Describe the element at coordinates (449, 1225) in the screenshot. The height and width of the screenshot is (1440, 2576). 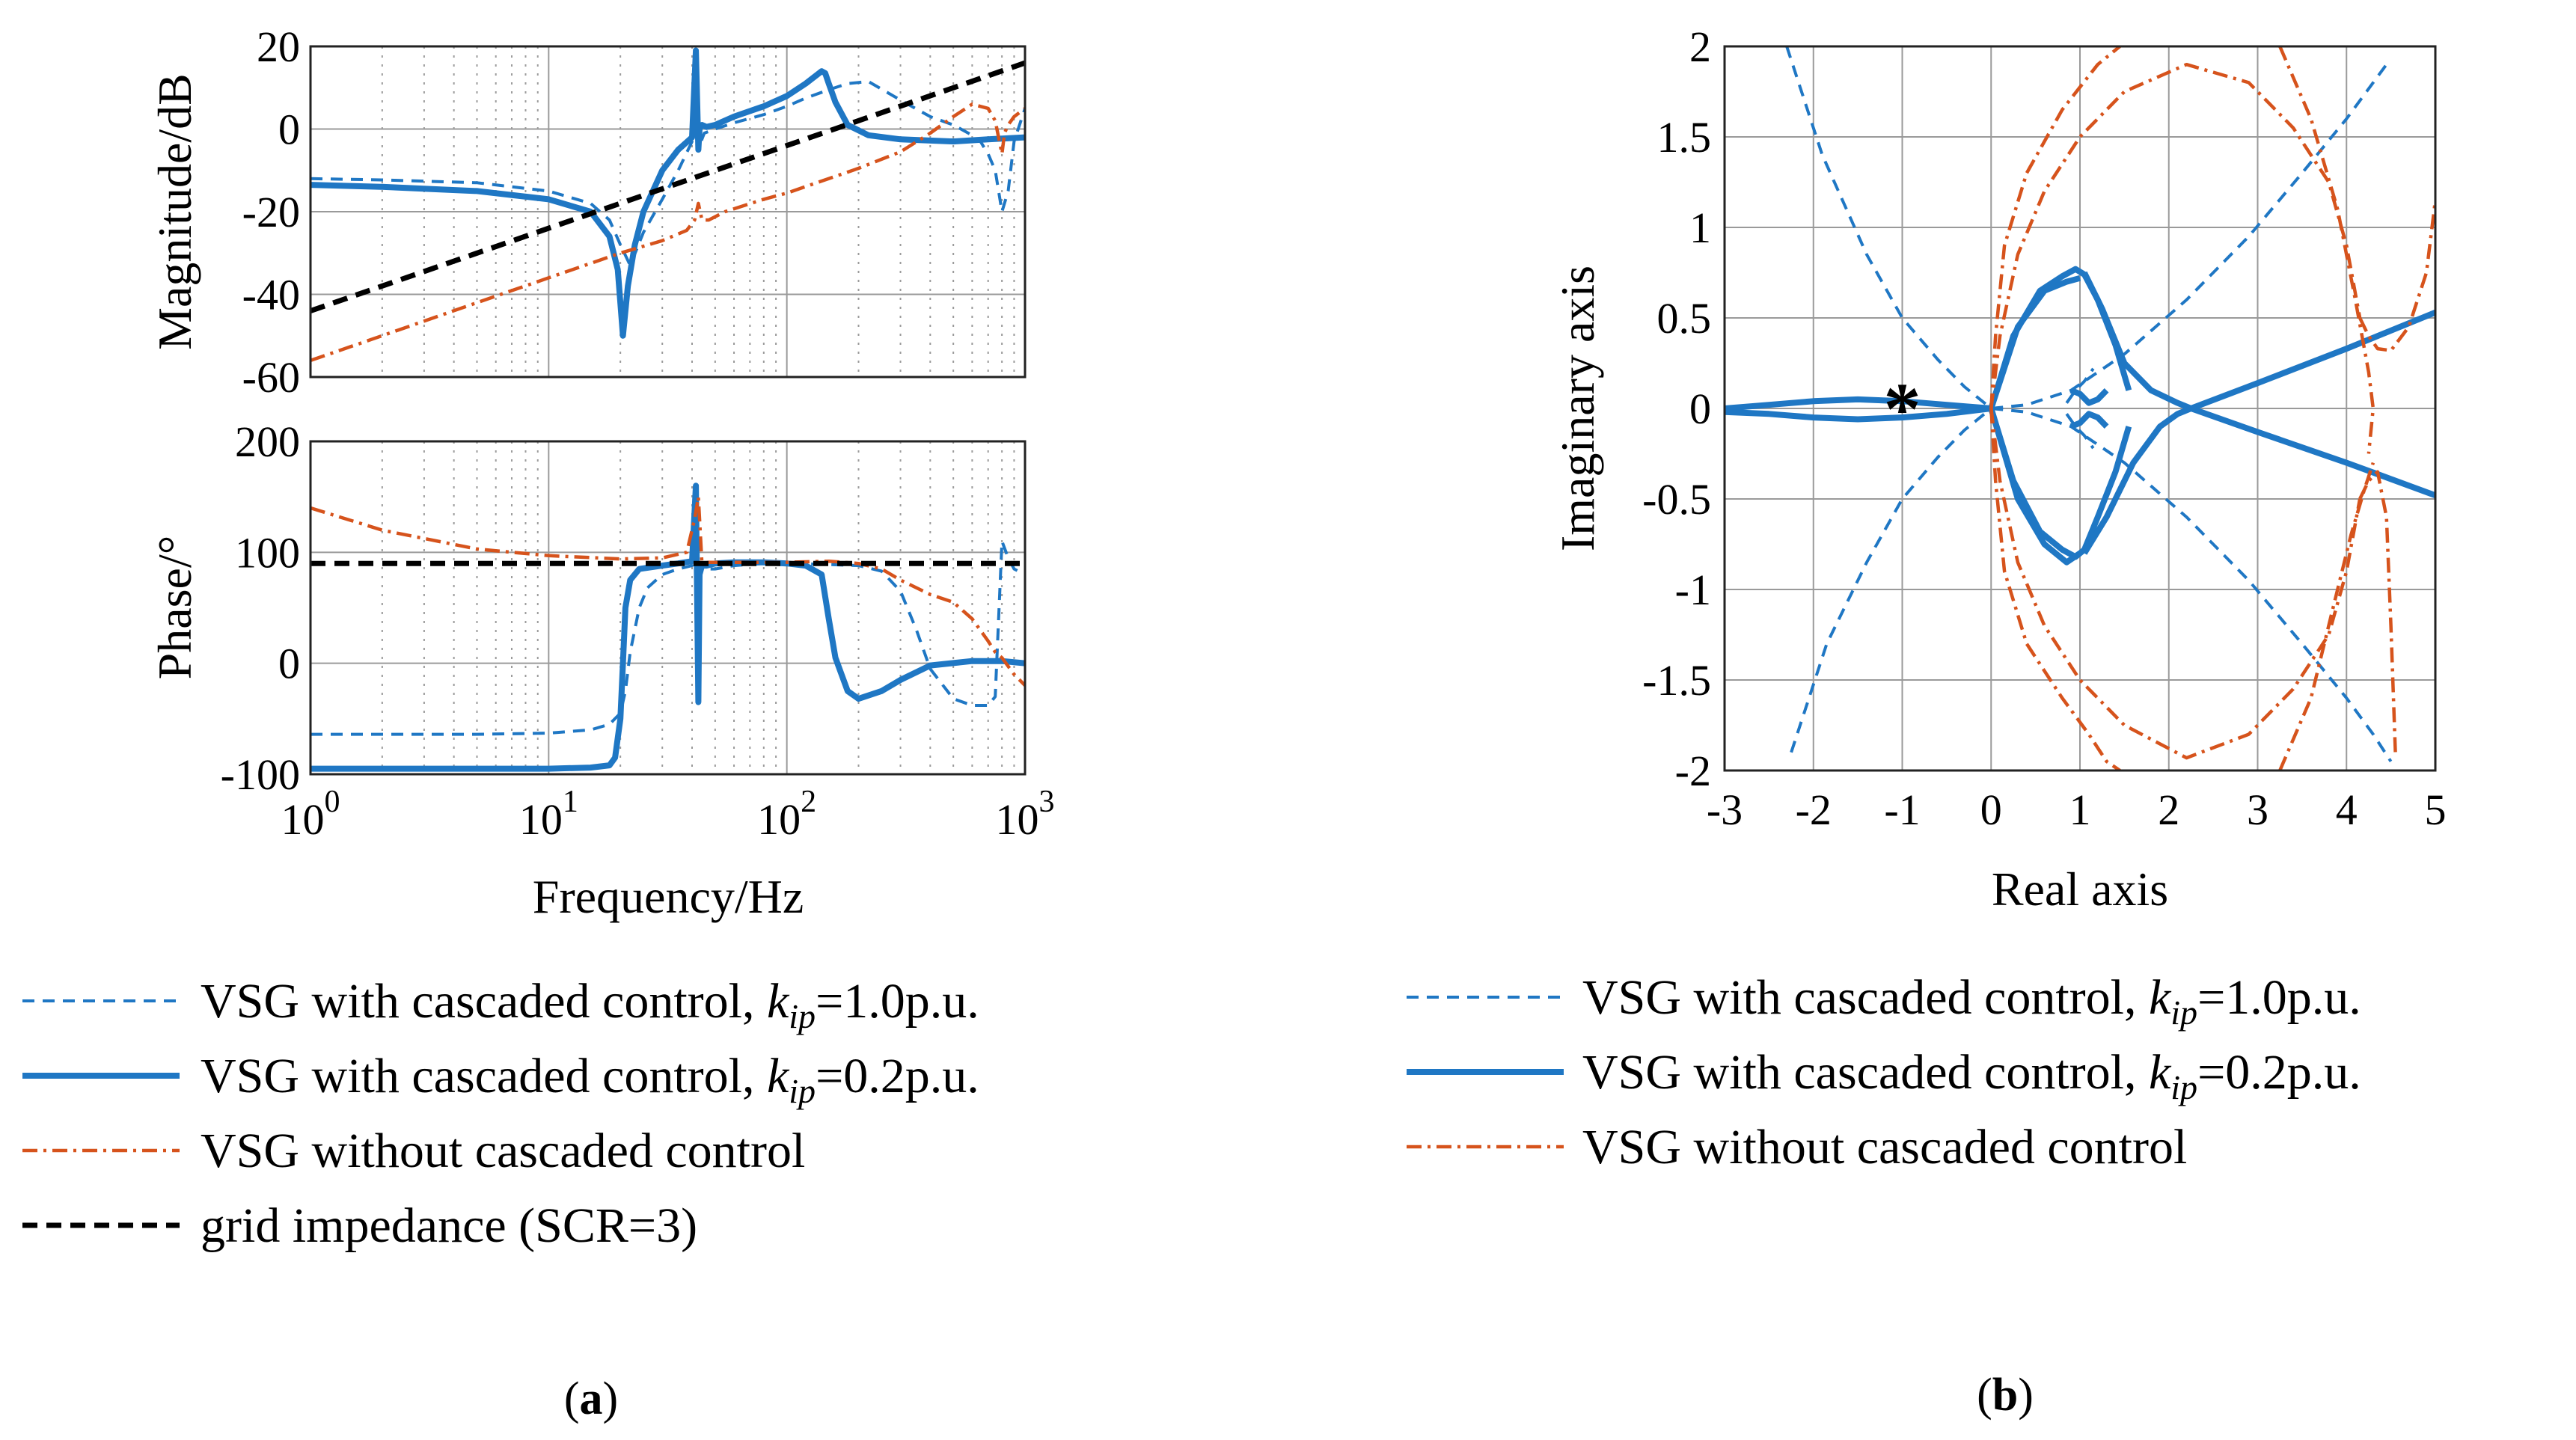
I see `legend-label: grid impedance (SCR=3)` at that location.